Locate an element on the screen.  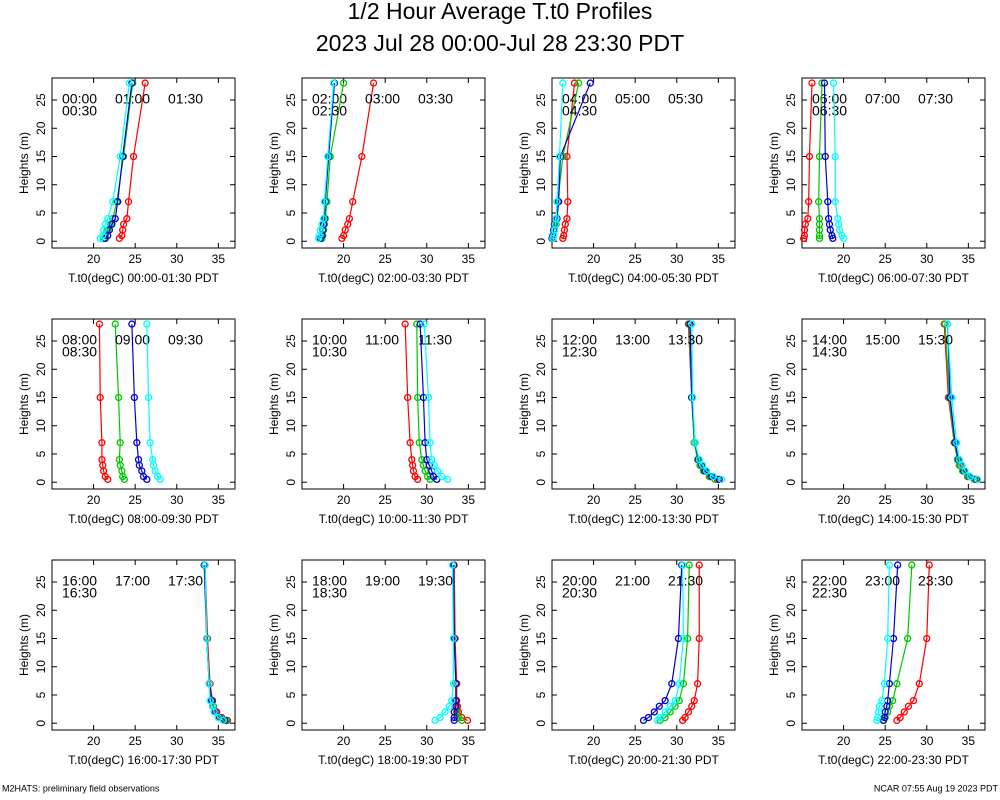
legend-label: 05:30 is located at coordinates (685, 99).